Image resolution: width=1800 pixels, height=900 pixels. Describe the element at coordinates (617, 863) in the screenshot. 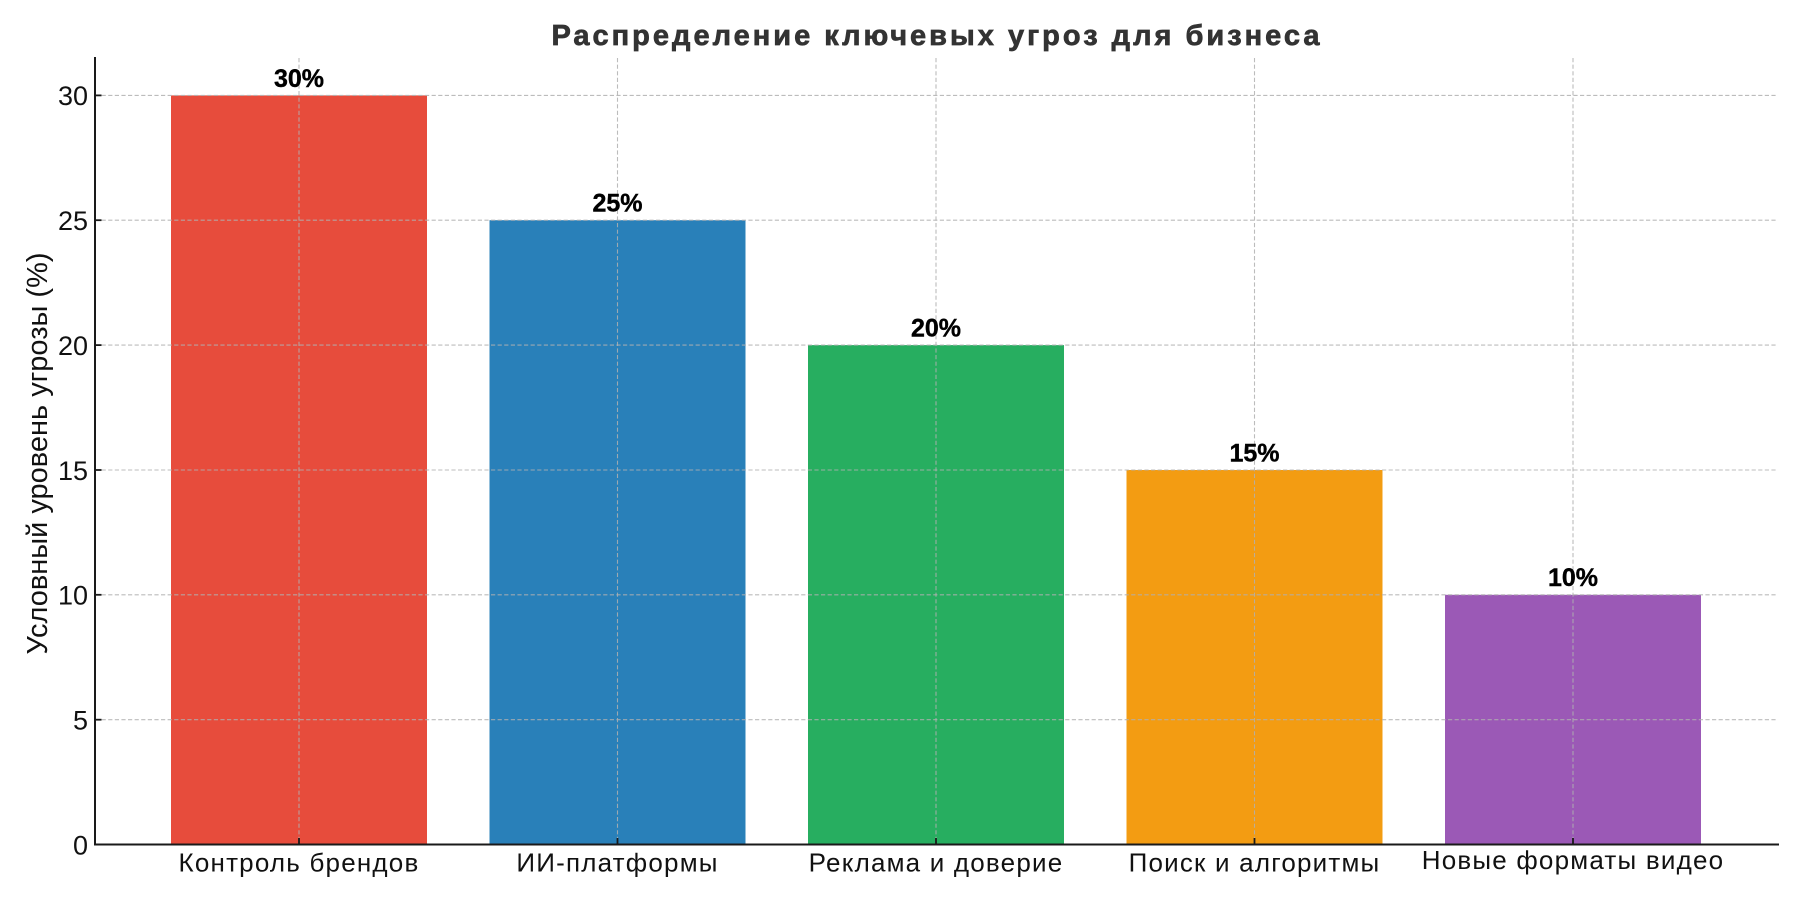

I see `svg-text: ИИ-платформы` at that location.